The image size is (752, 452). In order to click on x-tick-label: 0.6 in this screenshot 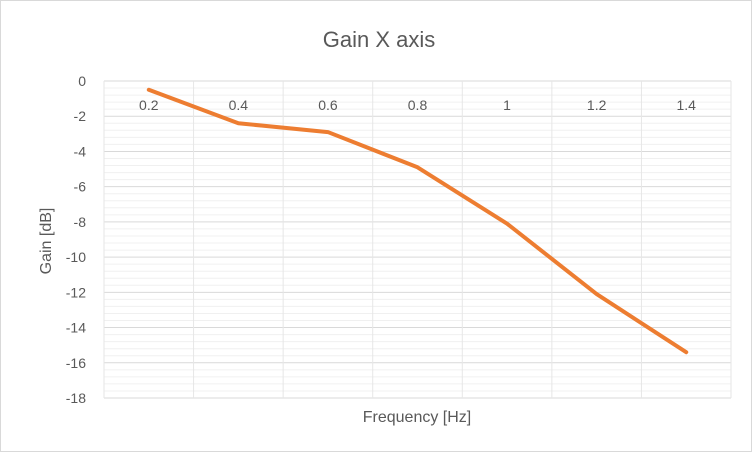, I will do `click(328, 105)`.